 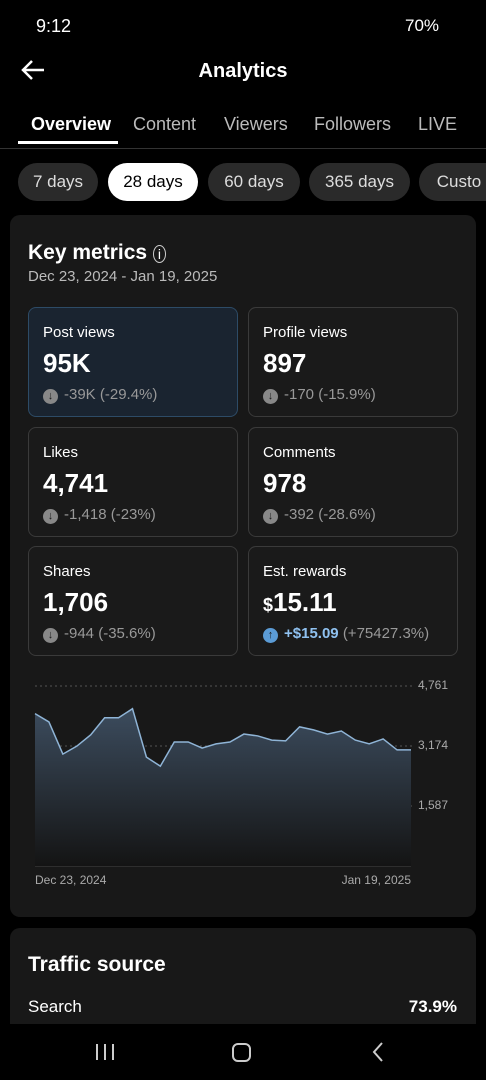 I want to click on metric-card: Comments 978 ↓ -392 (-28.6%), so click(x=353, y=481).